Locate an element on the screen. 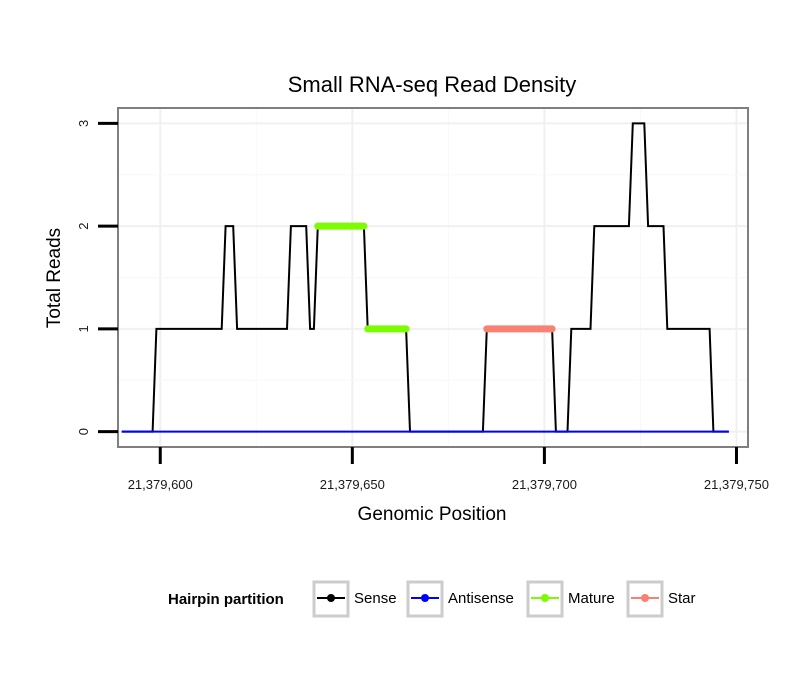 This screenshot has height=690, width=810. x-tick-label: 21,379,750 is located at coordinates (736, 484).